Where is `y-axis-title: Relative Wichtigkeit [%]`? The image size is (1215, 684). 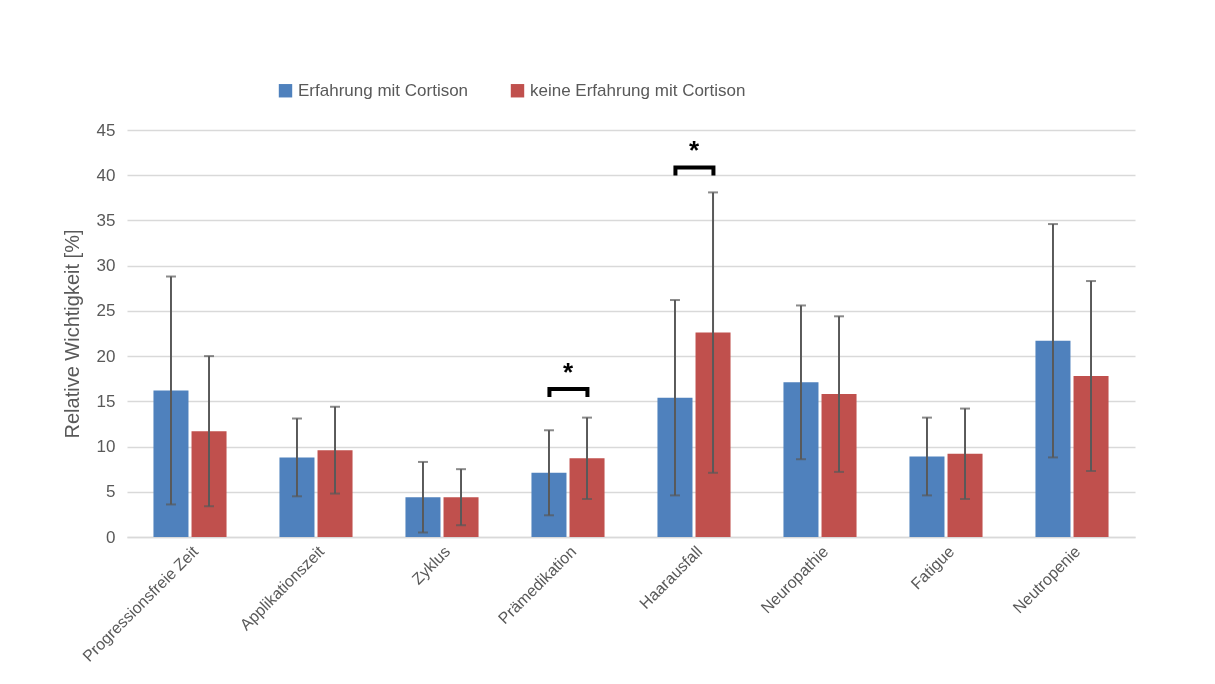 y-axis-title: Relative Wichtigkeit [%] is located at coordinates (71, 334).